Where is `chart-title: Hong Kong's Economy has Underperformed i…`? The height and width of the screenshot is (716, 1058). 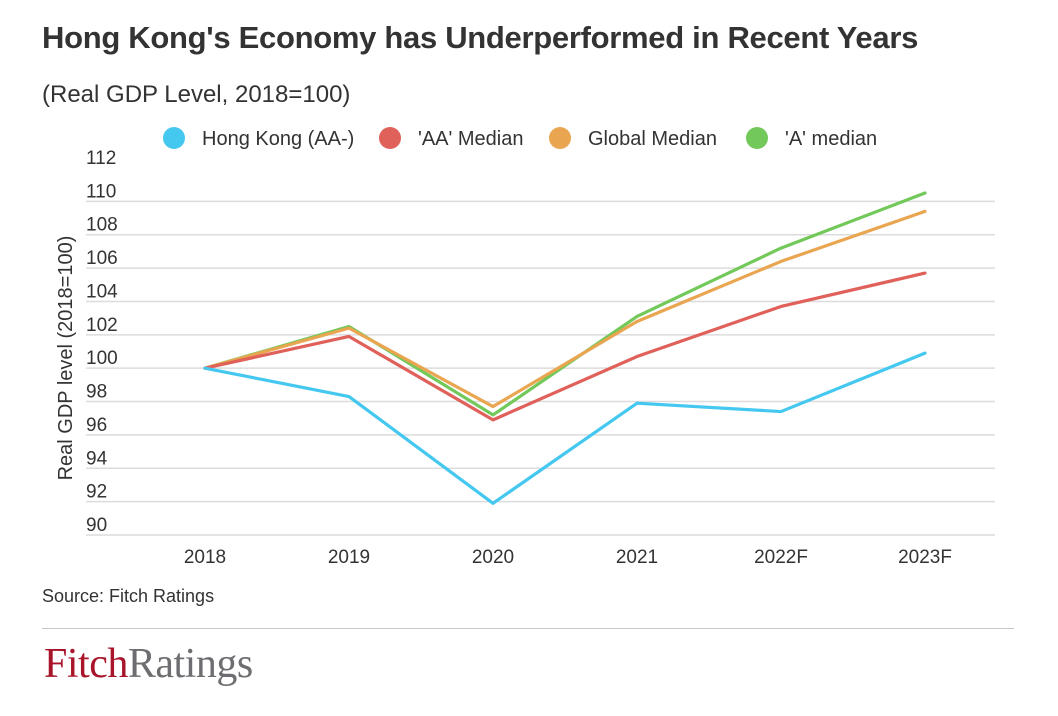
chart-title: Hong Kong's Economy has Underperformed i… is located at coordinates (480, 37).